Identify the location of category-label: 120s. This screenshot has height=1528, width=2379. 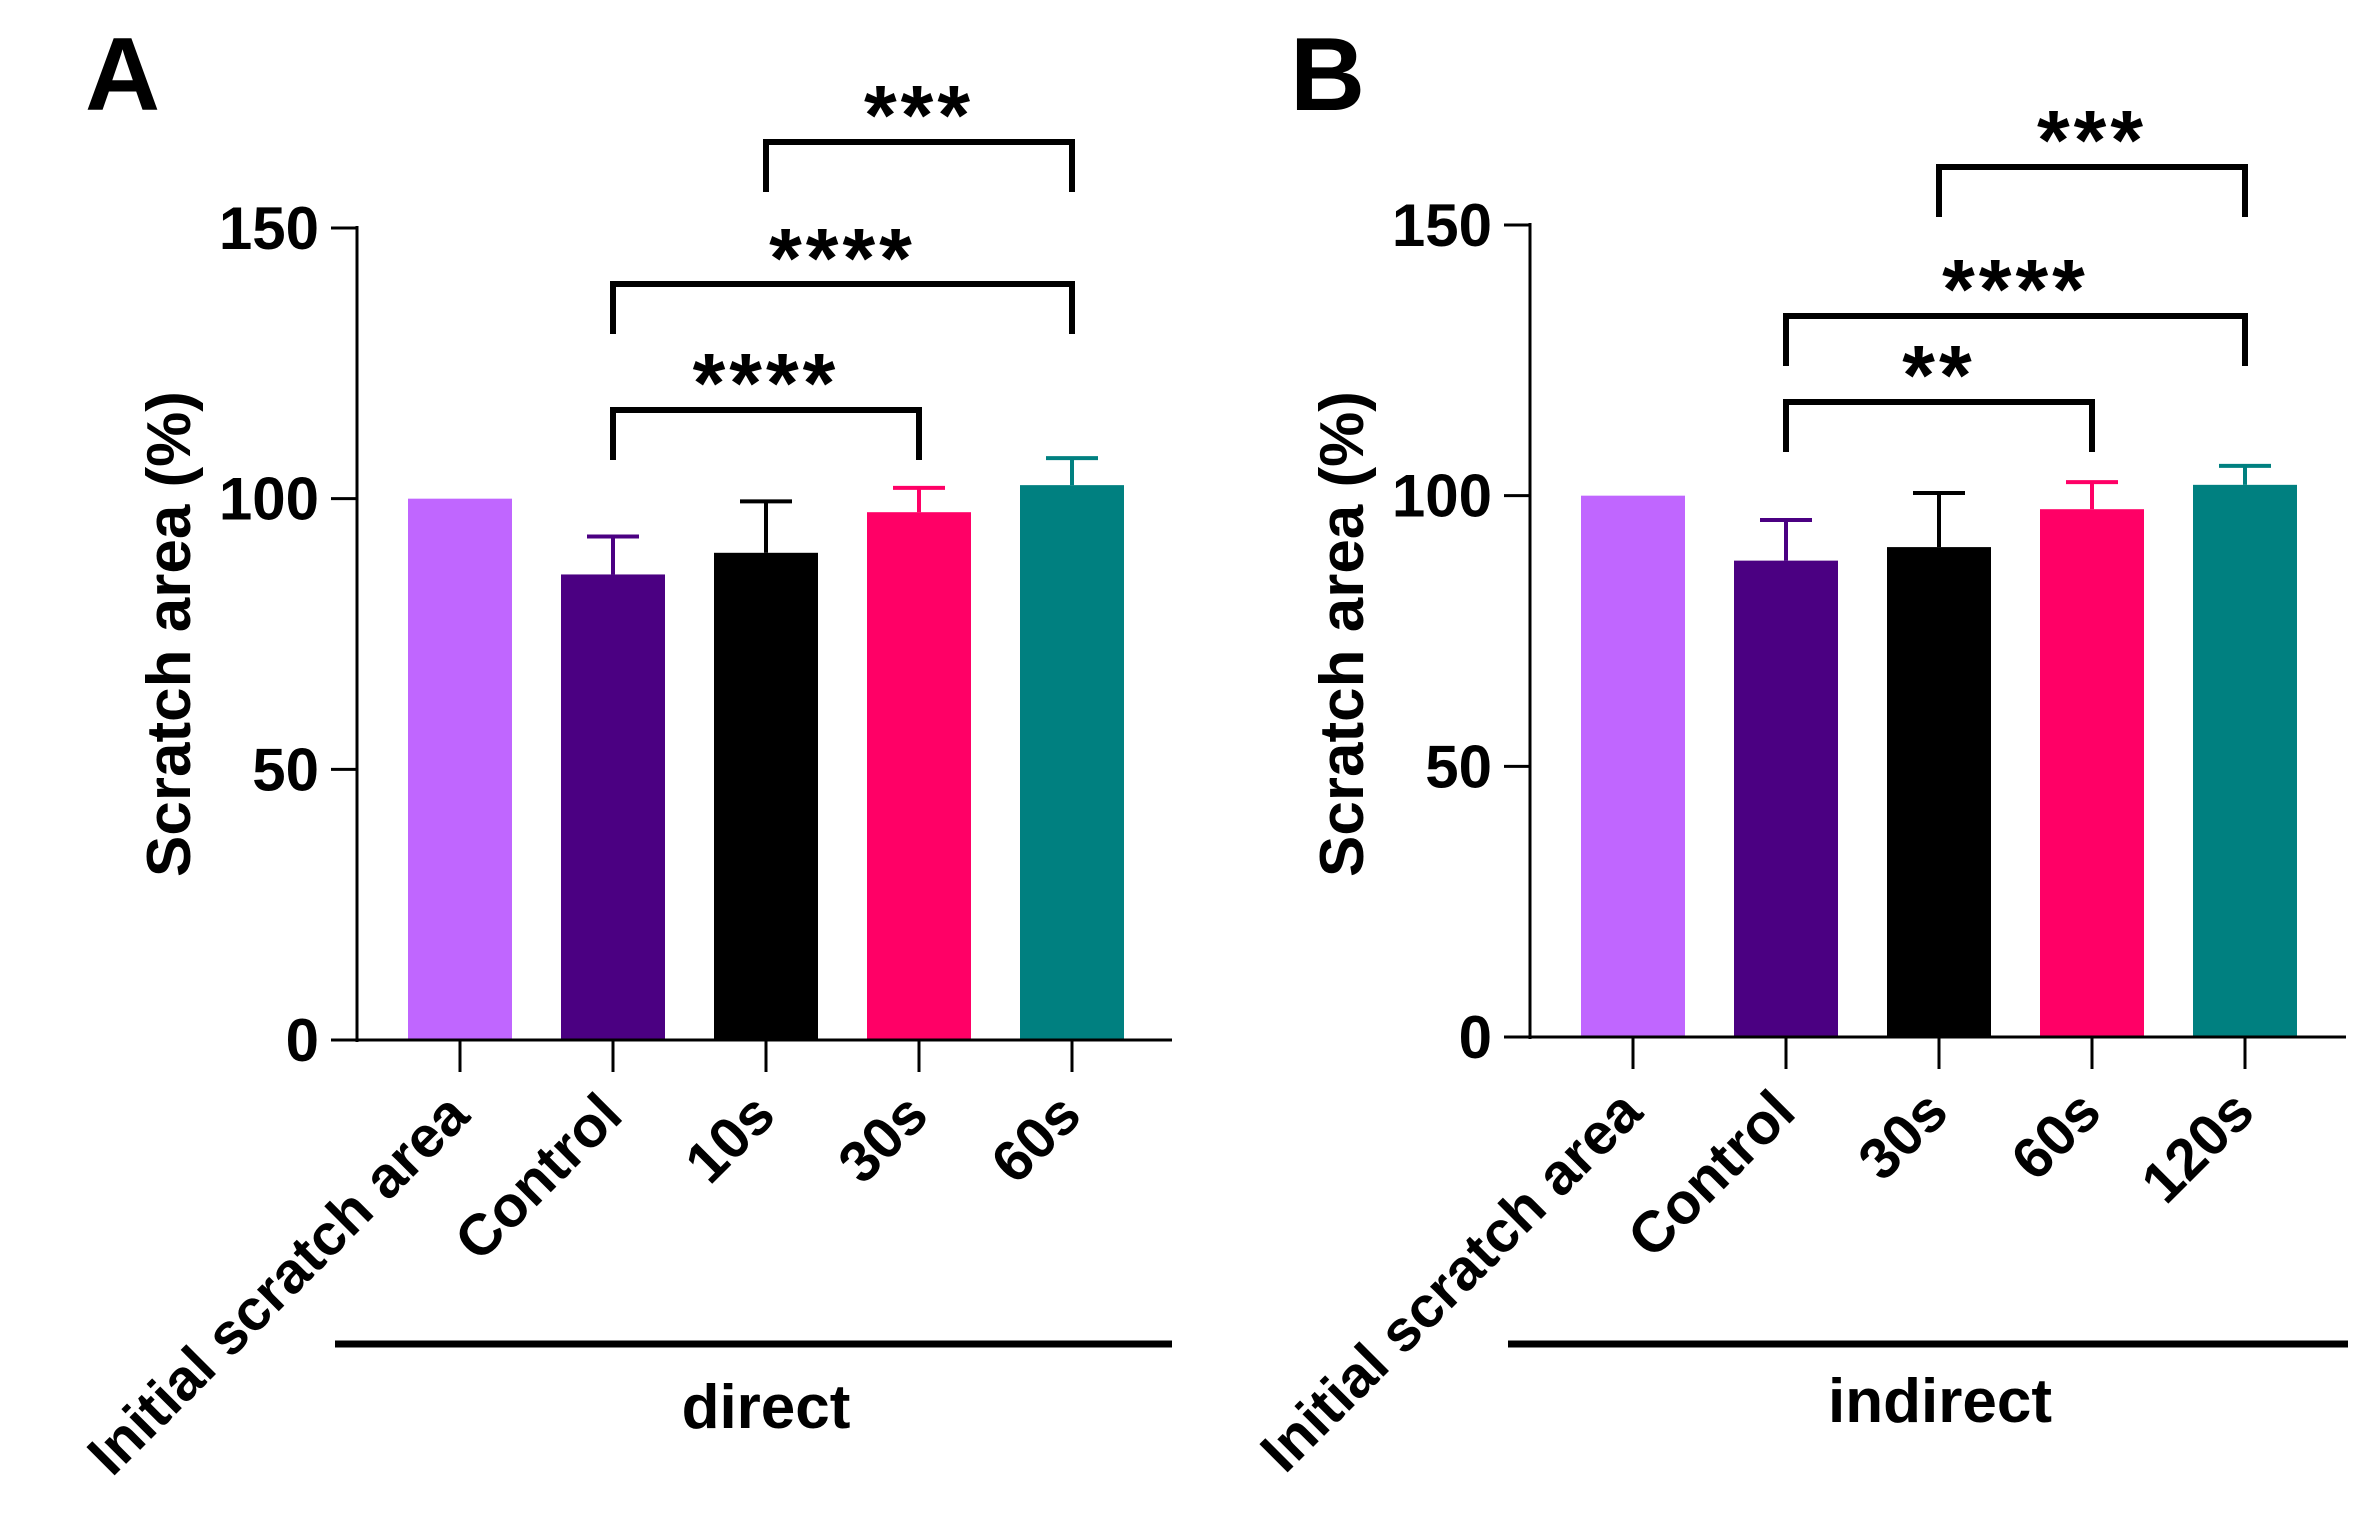
(2197, 1146).